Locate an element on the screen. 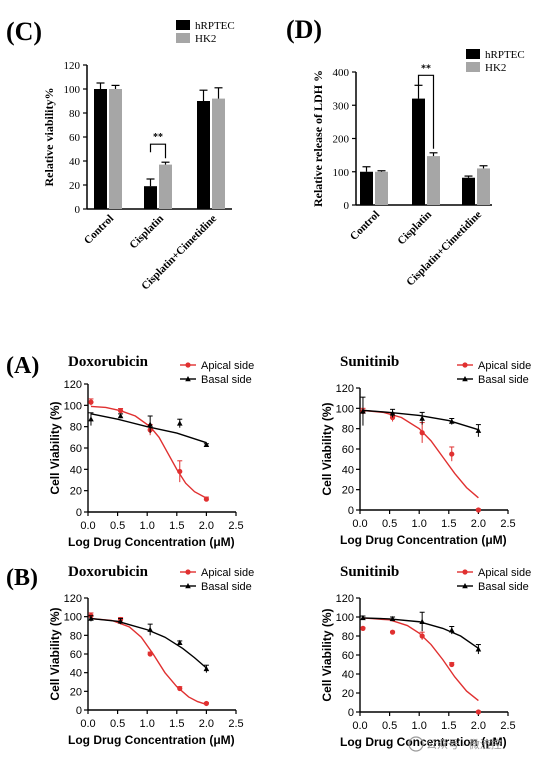  x-tick-label: 1.0 is located at coordinates (419, 524).